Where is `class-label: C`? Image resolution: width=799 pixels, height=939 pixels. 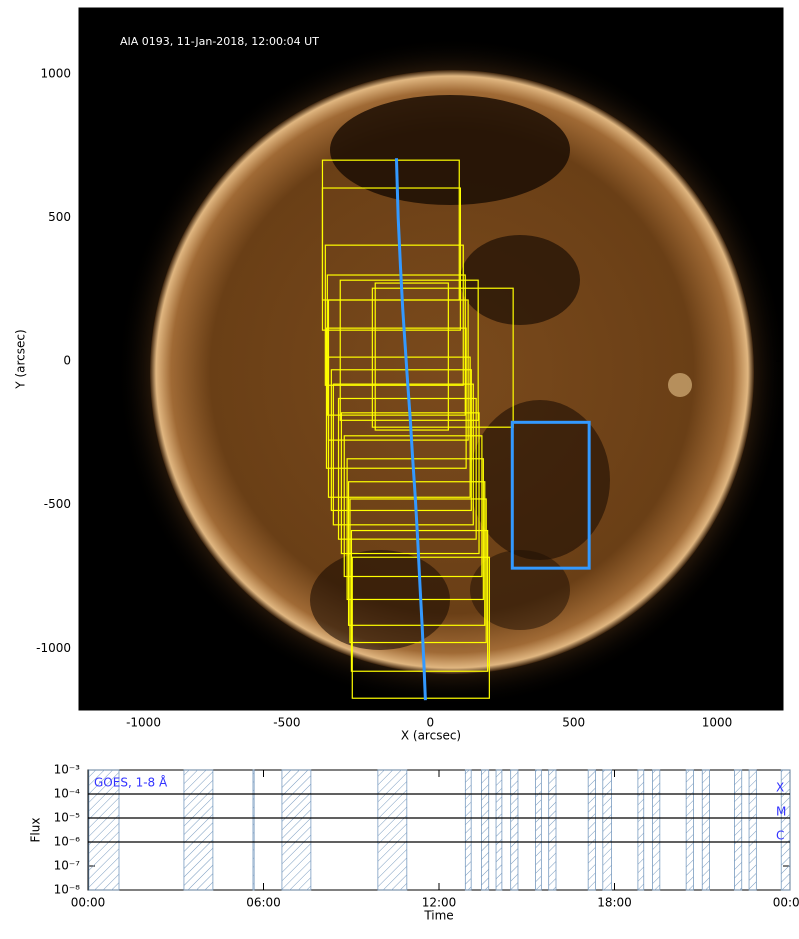
class-label: C is located at coordinates (780, 836).